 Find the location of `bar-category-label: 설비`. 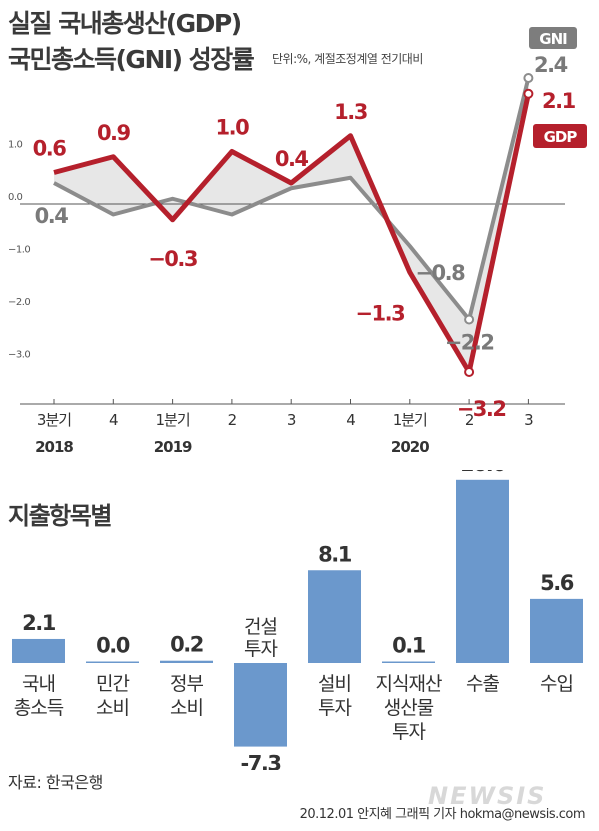

bar-category-label: 설비 is located at coordinates (334, 684).